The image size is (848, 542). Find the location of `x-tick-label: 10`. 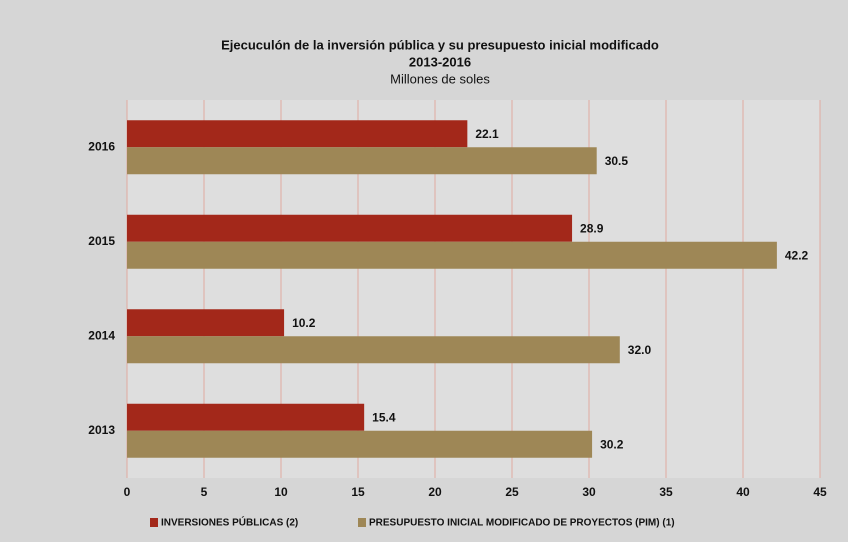

x-tick-label: 10 is located at coordinates (281, 492).